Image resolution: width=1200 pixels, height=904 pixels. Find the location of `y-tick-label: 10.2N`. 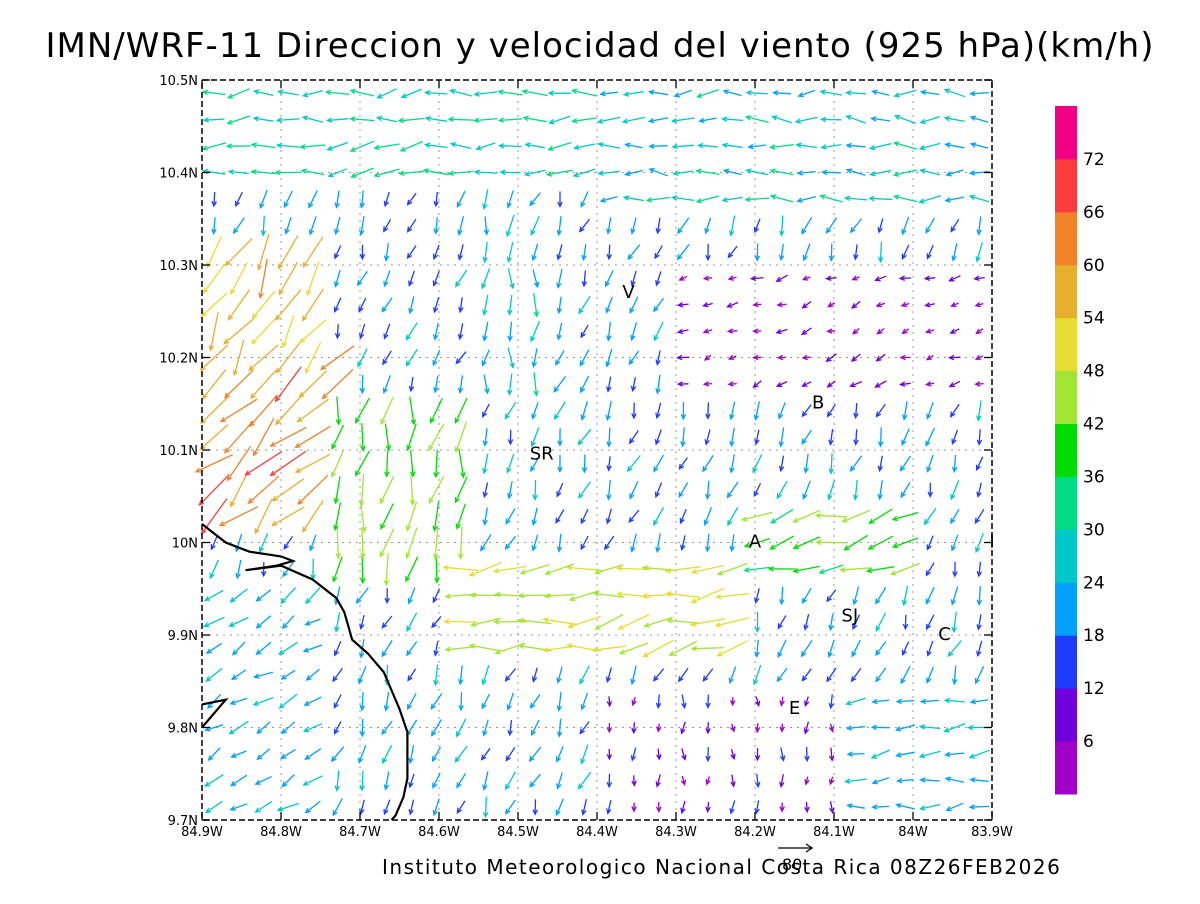

y-tick-label: 10.2N is located at coordinates (178, 359).